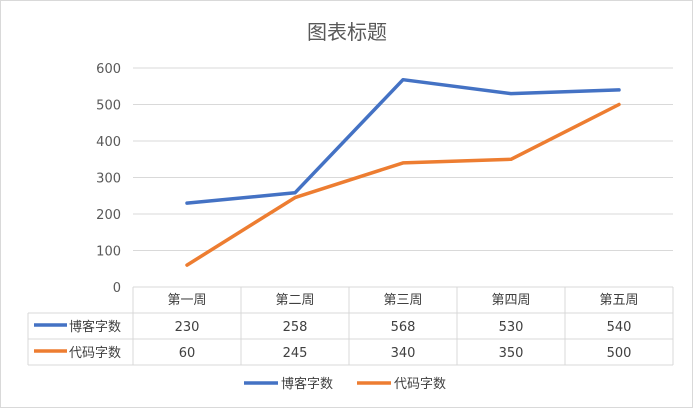 The width and height of the screenshot is (693, 409). Describe the element at coordinates (345, 384) in the screenshot. I see `legend: 博客字数 代码字数` at that location.